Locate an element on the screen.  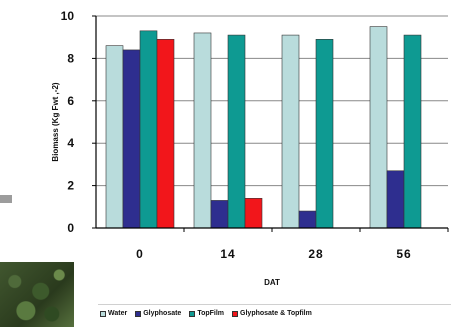
y-tick-label: 10 is located at coordinates (68, 16).